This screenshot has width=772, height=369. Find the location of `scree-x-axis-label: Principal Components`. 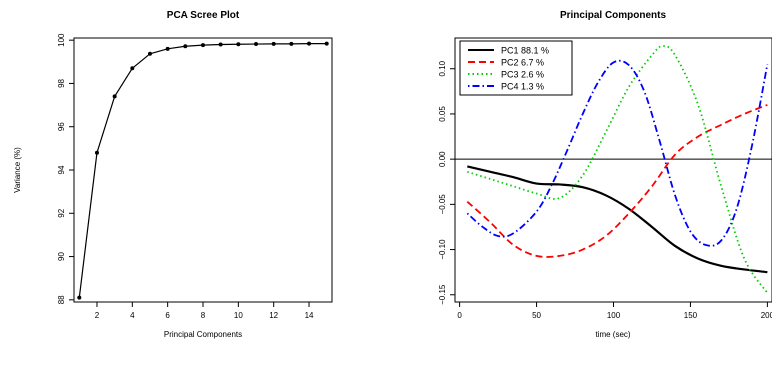

scree-x-axis-label: Principal Components is located at coordinates (203, 334).